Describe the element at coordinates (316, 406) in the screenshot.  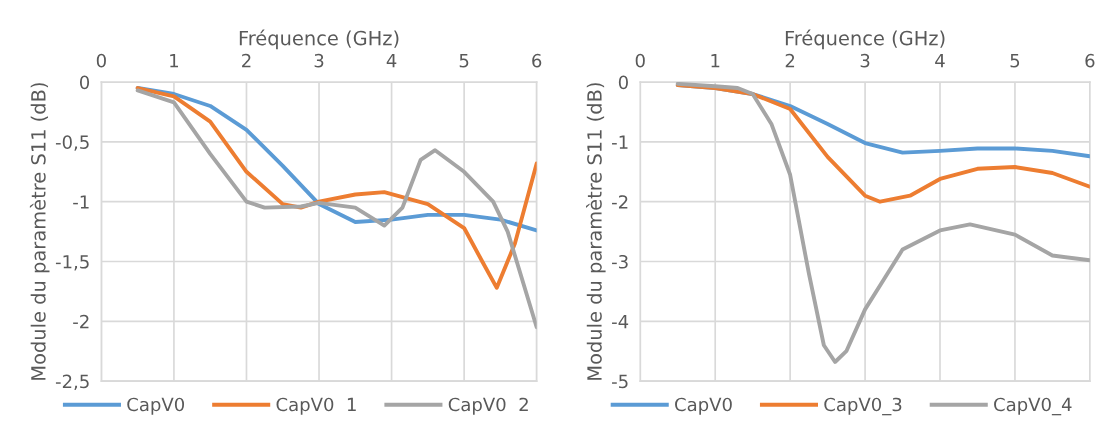
I see `legend-label: CapV0 1` at that location.